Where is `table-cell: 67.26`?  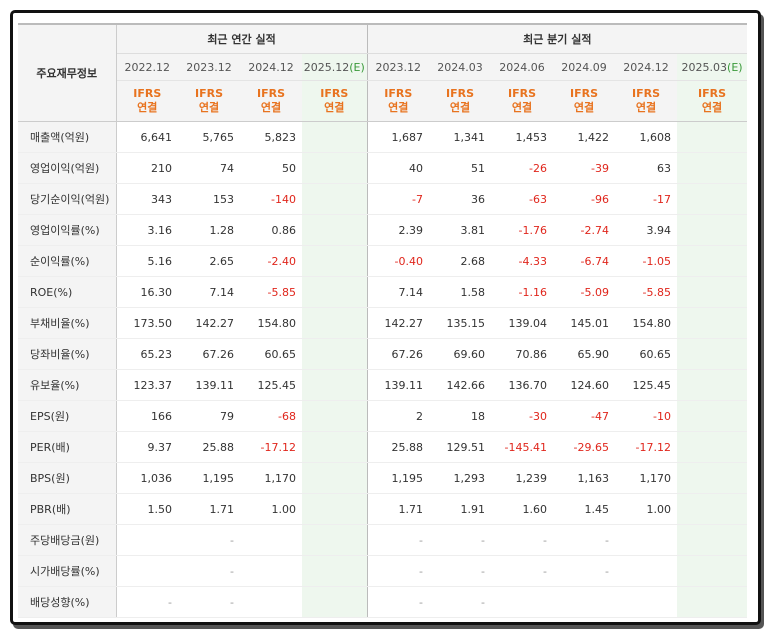
table-cell: 67.26 is located at coordinates (209, 354).